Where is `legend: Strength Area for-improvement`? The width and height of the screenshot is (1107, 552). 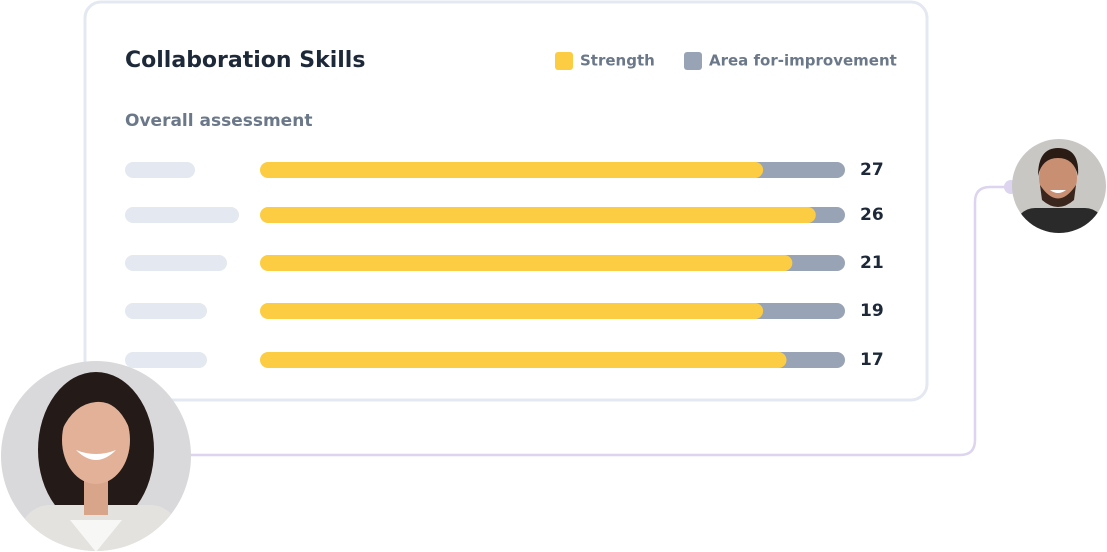
legend: Strength Area for-improvement is located at coordinates (726, 61).